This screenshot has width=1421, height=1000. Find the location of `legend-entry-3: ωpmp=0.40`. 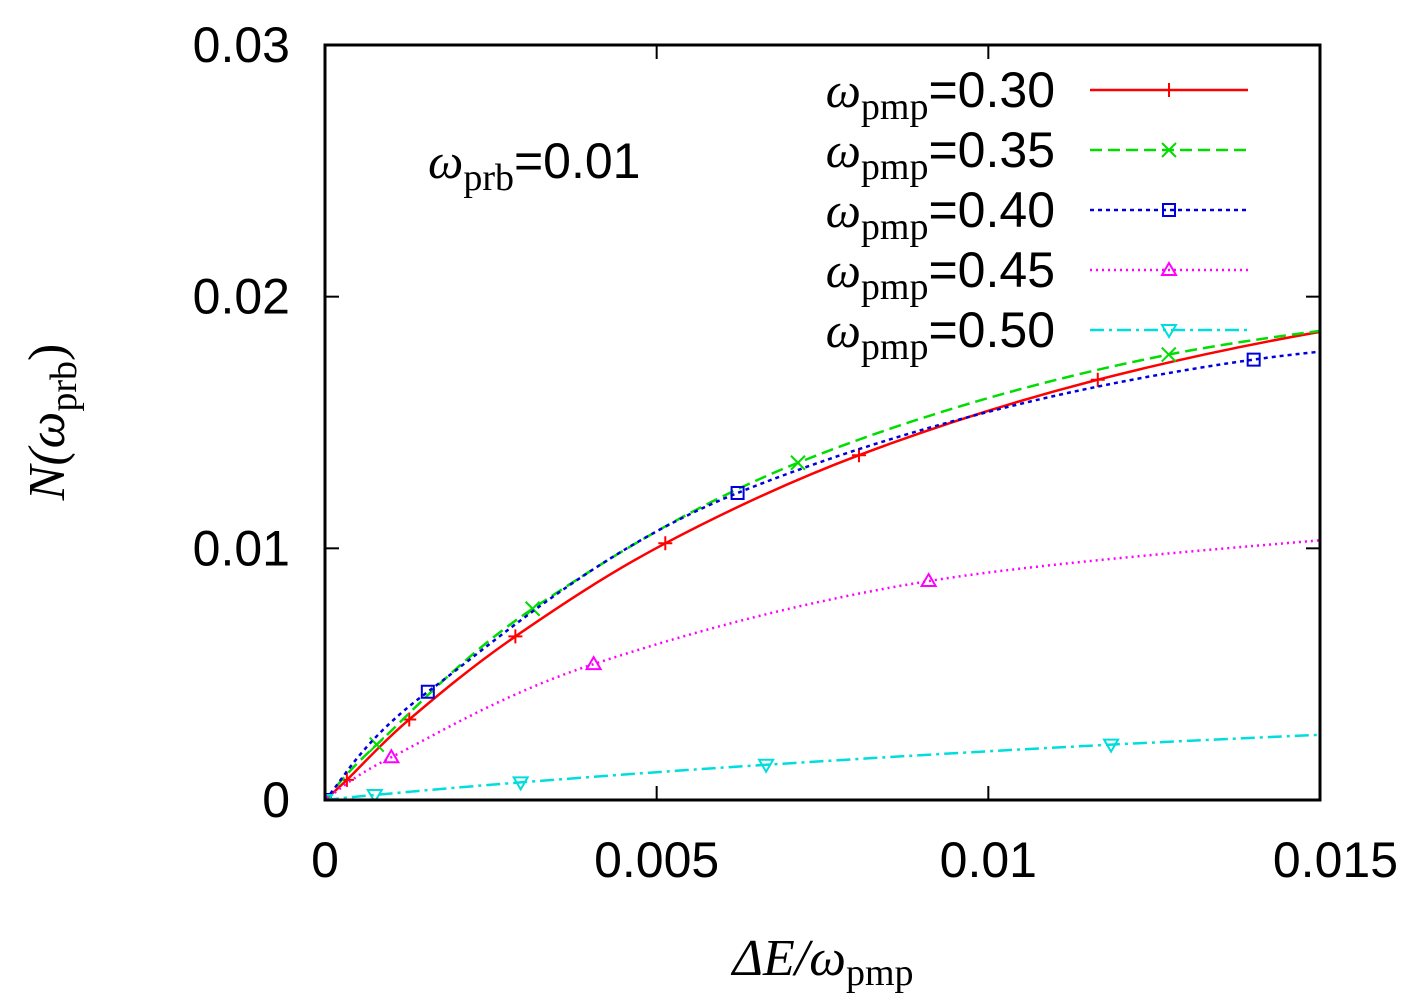

legend-entry-3: ωpmp=0.40 is located at coordinates (1037, 215).